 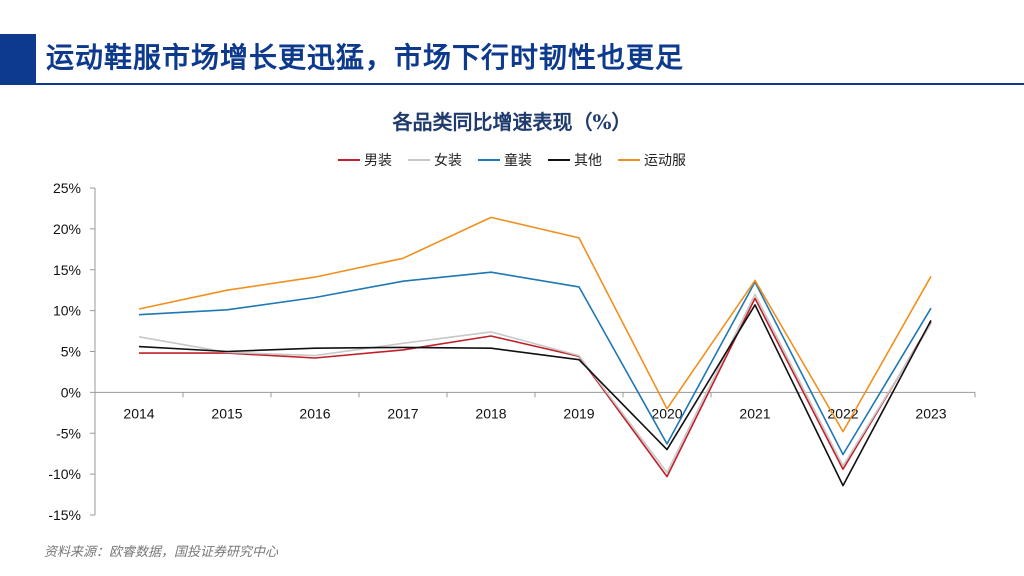 What do you see at coordinates (67, 270) in the screenshot?
I see `y-tick-label: 15%` at bounding box center [67, 270].